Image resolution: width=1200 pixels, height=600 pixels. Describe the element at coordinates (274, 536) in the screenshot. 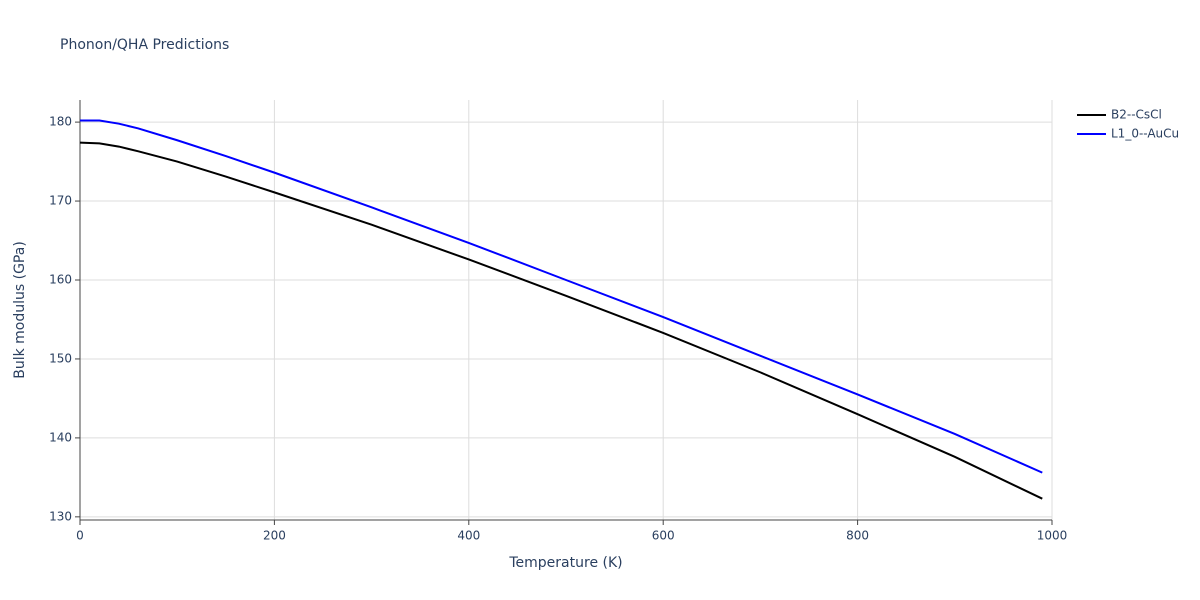

I see `x-tick-label: 200` at that location.